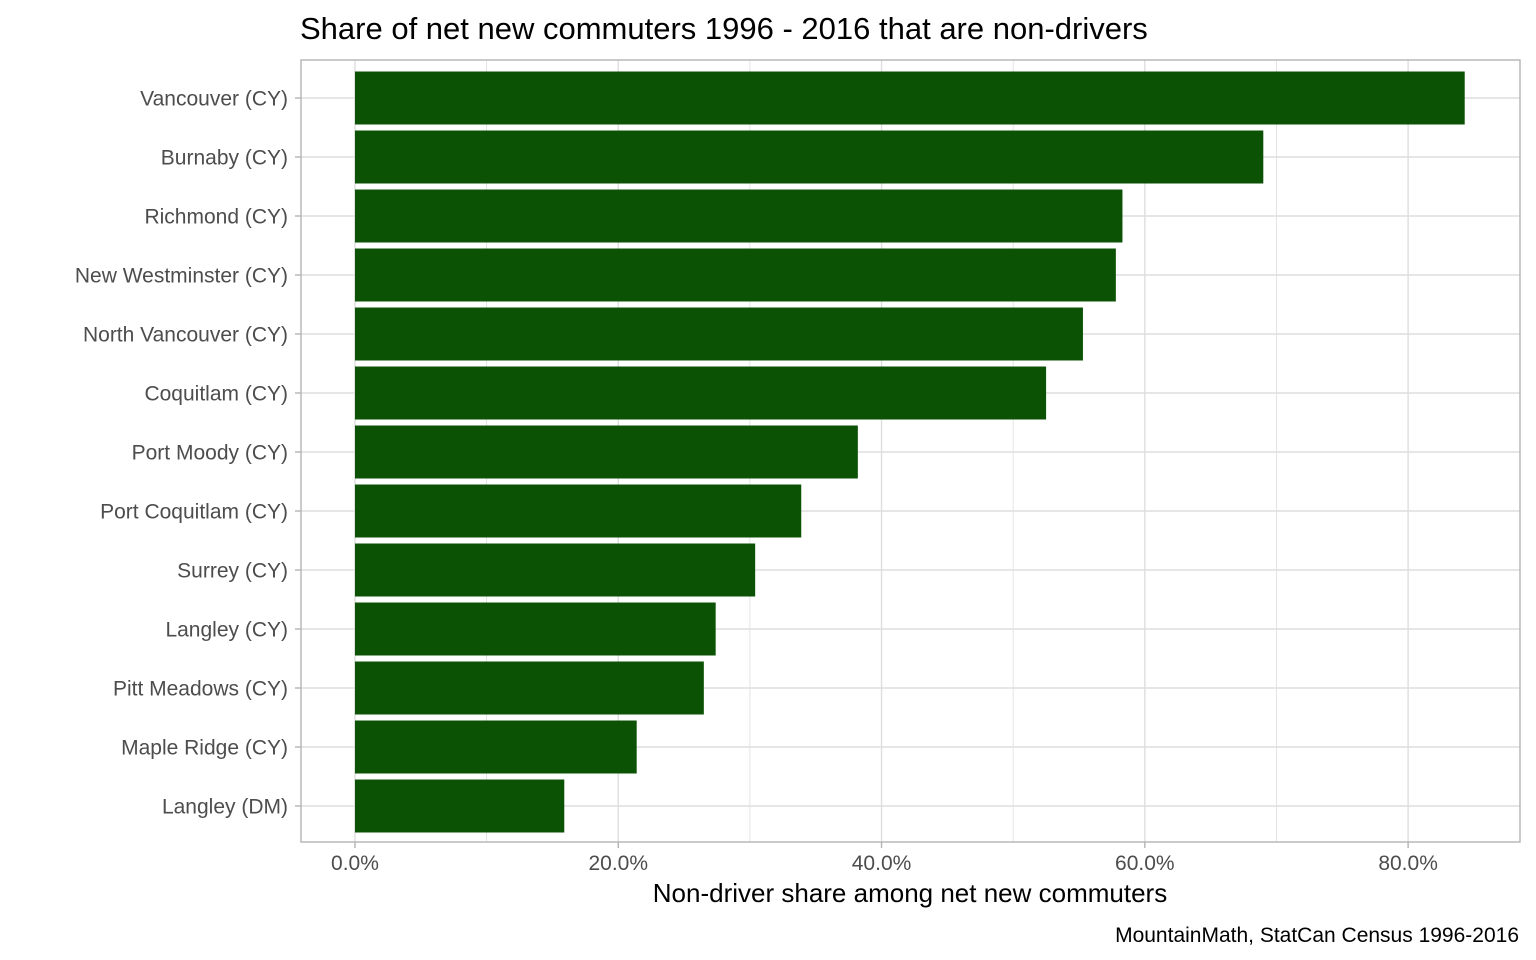  I want to click on x-tick-label: 0.0%, so click(355, 863).